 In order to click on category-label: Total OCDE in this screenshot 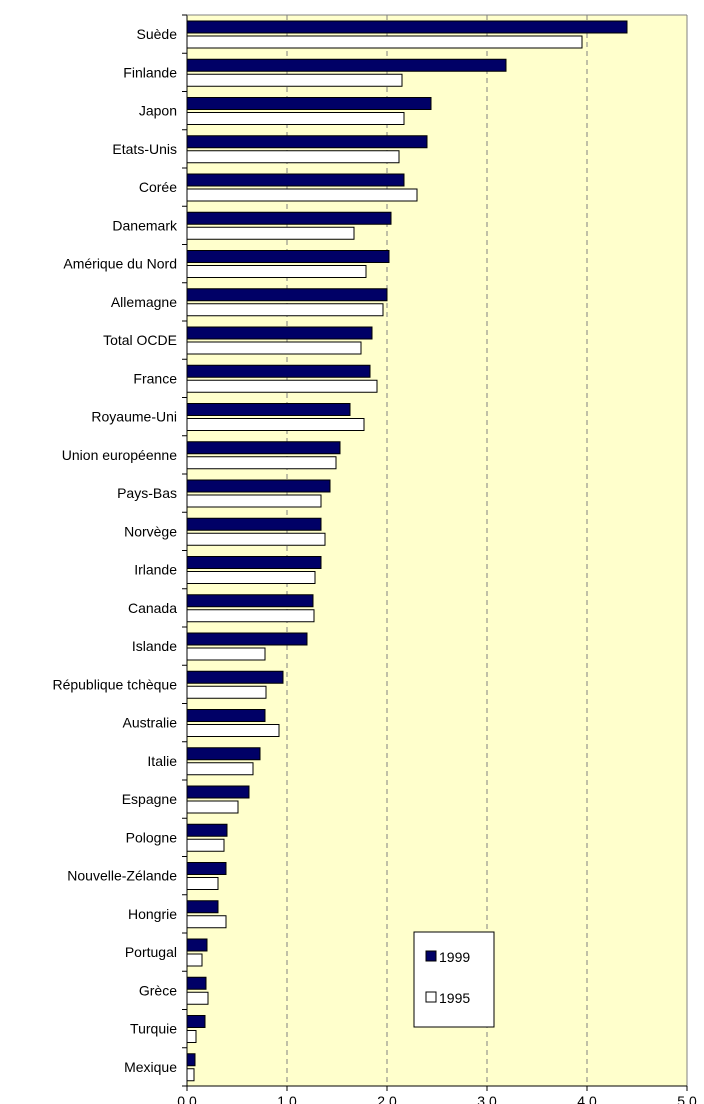, I will do `click(140, 340)`.